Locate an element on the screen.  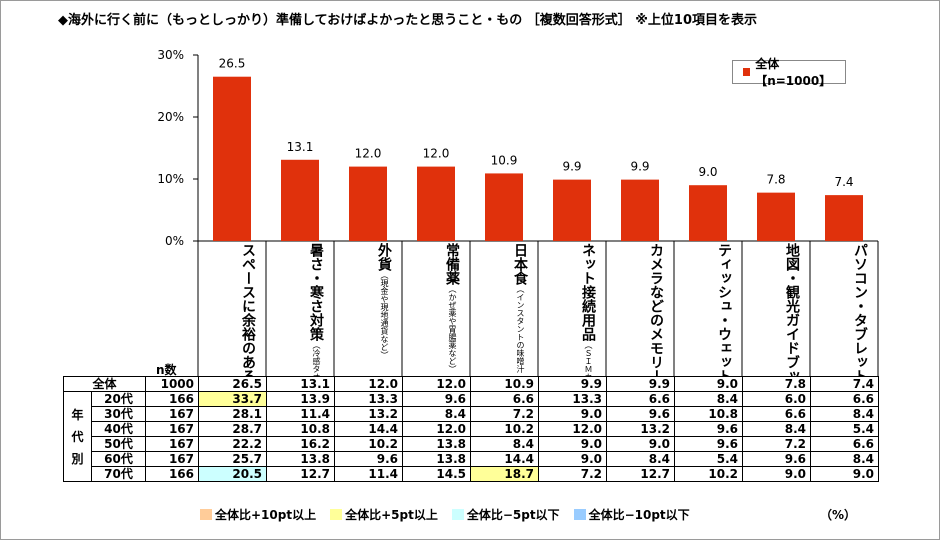
value-cell: 10.2 is located at coordinates (368, 444).